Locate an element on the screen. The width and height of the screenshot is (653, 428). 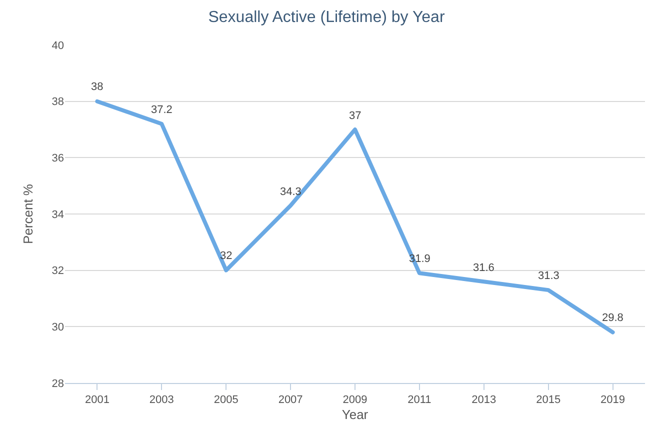
data-label: 37 is located at coordinates (355, 116).